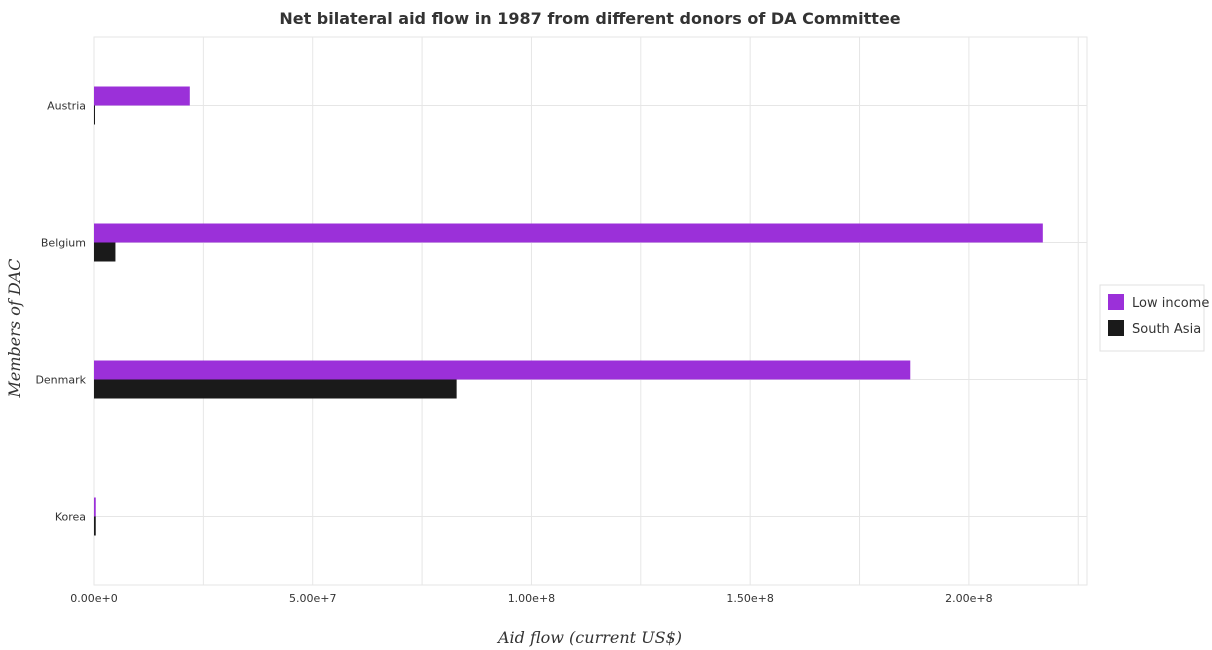 The height and width of the screenshot is (650, 1212). I want to click on x-tick-label: 1.00e+8, so click(531, 598).